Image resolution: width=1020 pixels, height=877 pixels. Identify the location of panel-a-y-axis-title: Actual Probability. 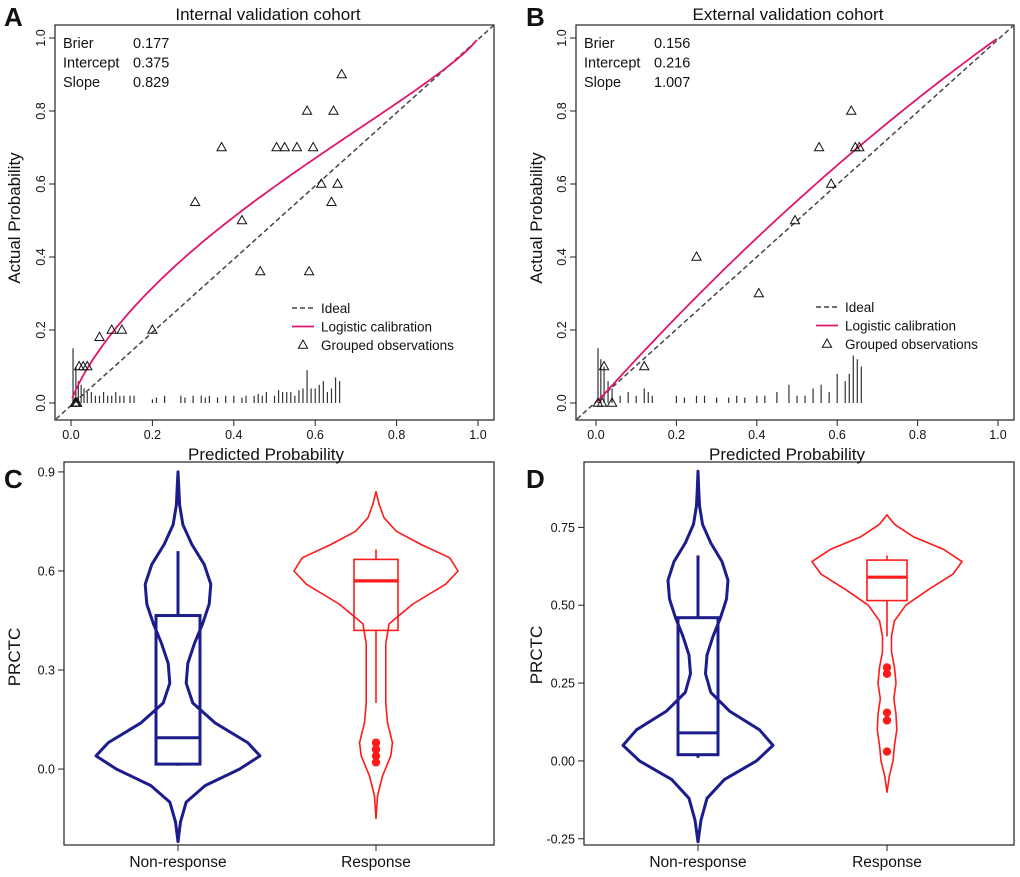
(14, 218).